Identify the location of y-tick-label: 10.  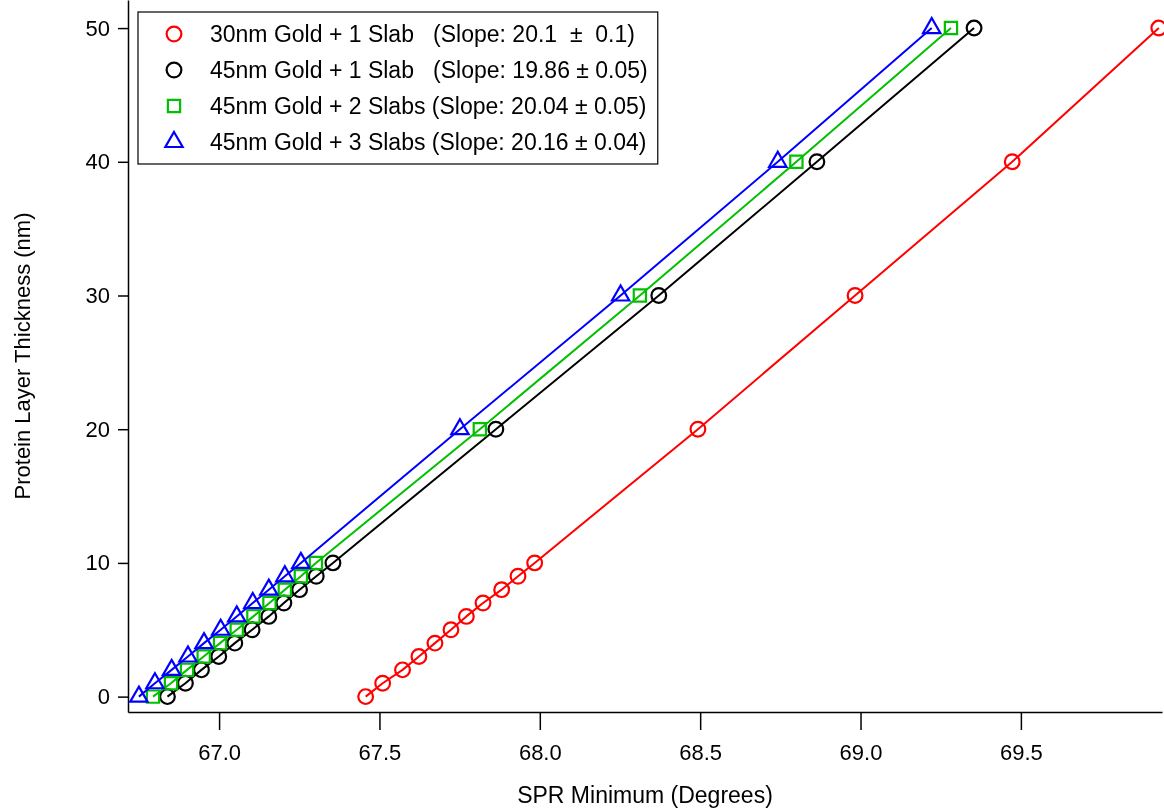
(97, 563).